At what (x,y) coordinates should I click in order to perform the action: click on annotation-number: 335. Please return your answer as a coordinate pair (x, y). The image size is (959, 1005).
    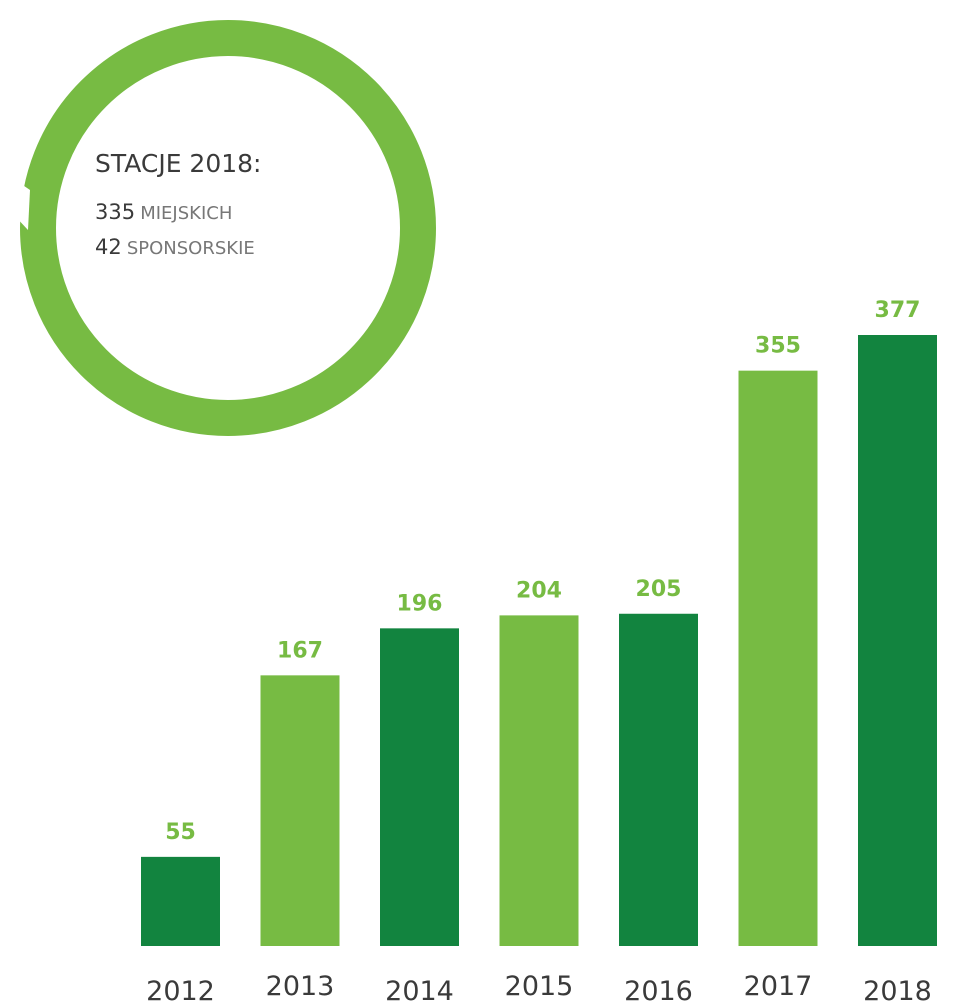
    Looking at the image, I should click on (115, 212).